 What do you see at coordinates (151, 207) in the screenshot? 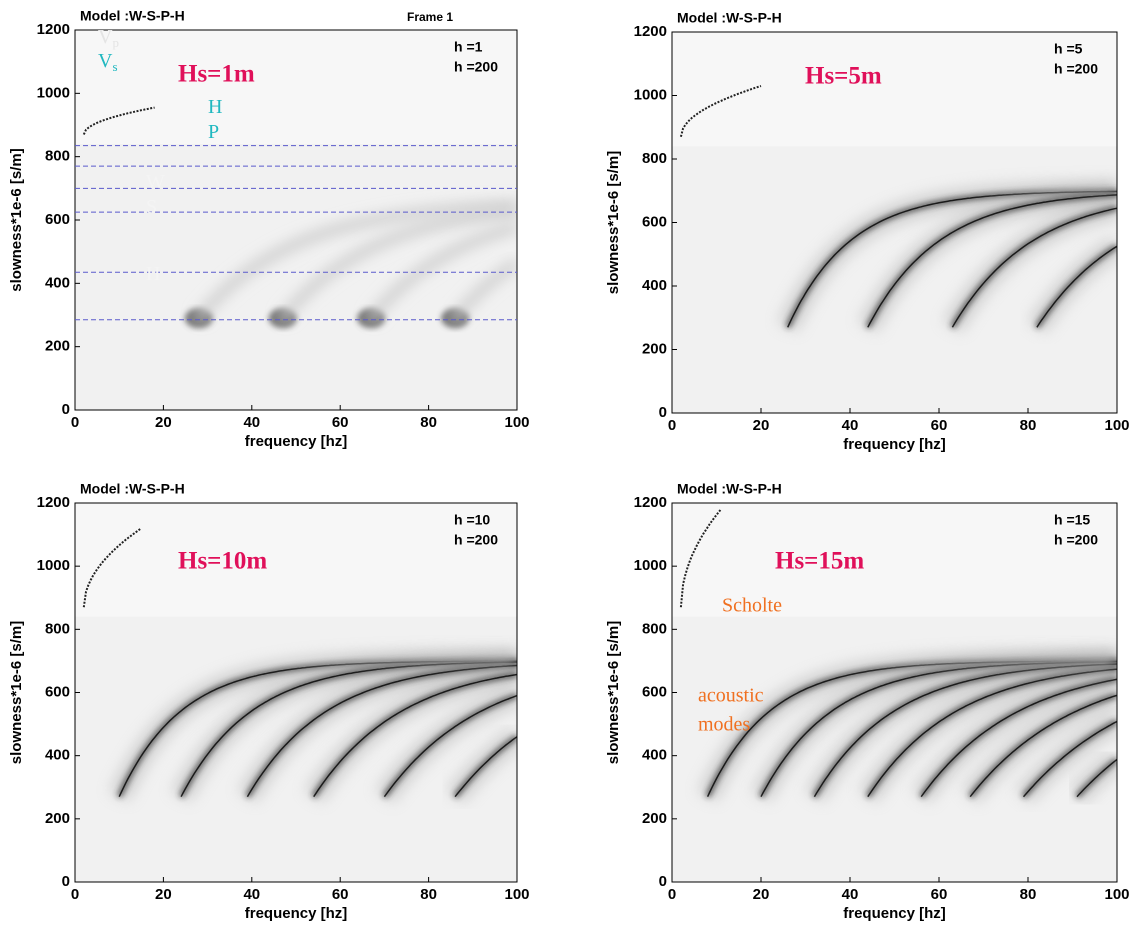
I see `layer-label: S` at bounding box center [151, 207].